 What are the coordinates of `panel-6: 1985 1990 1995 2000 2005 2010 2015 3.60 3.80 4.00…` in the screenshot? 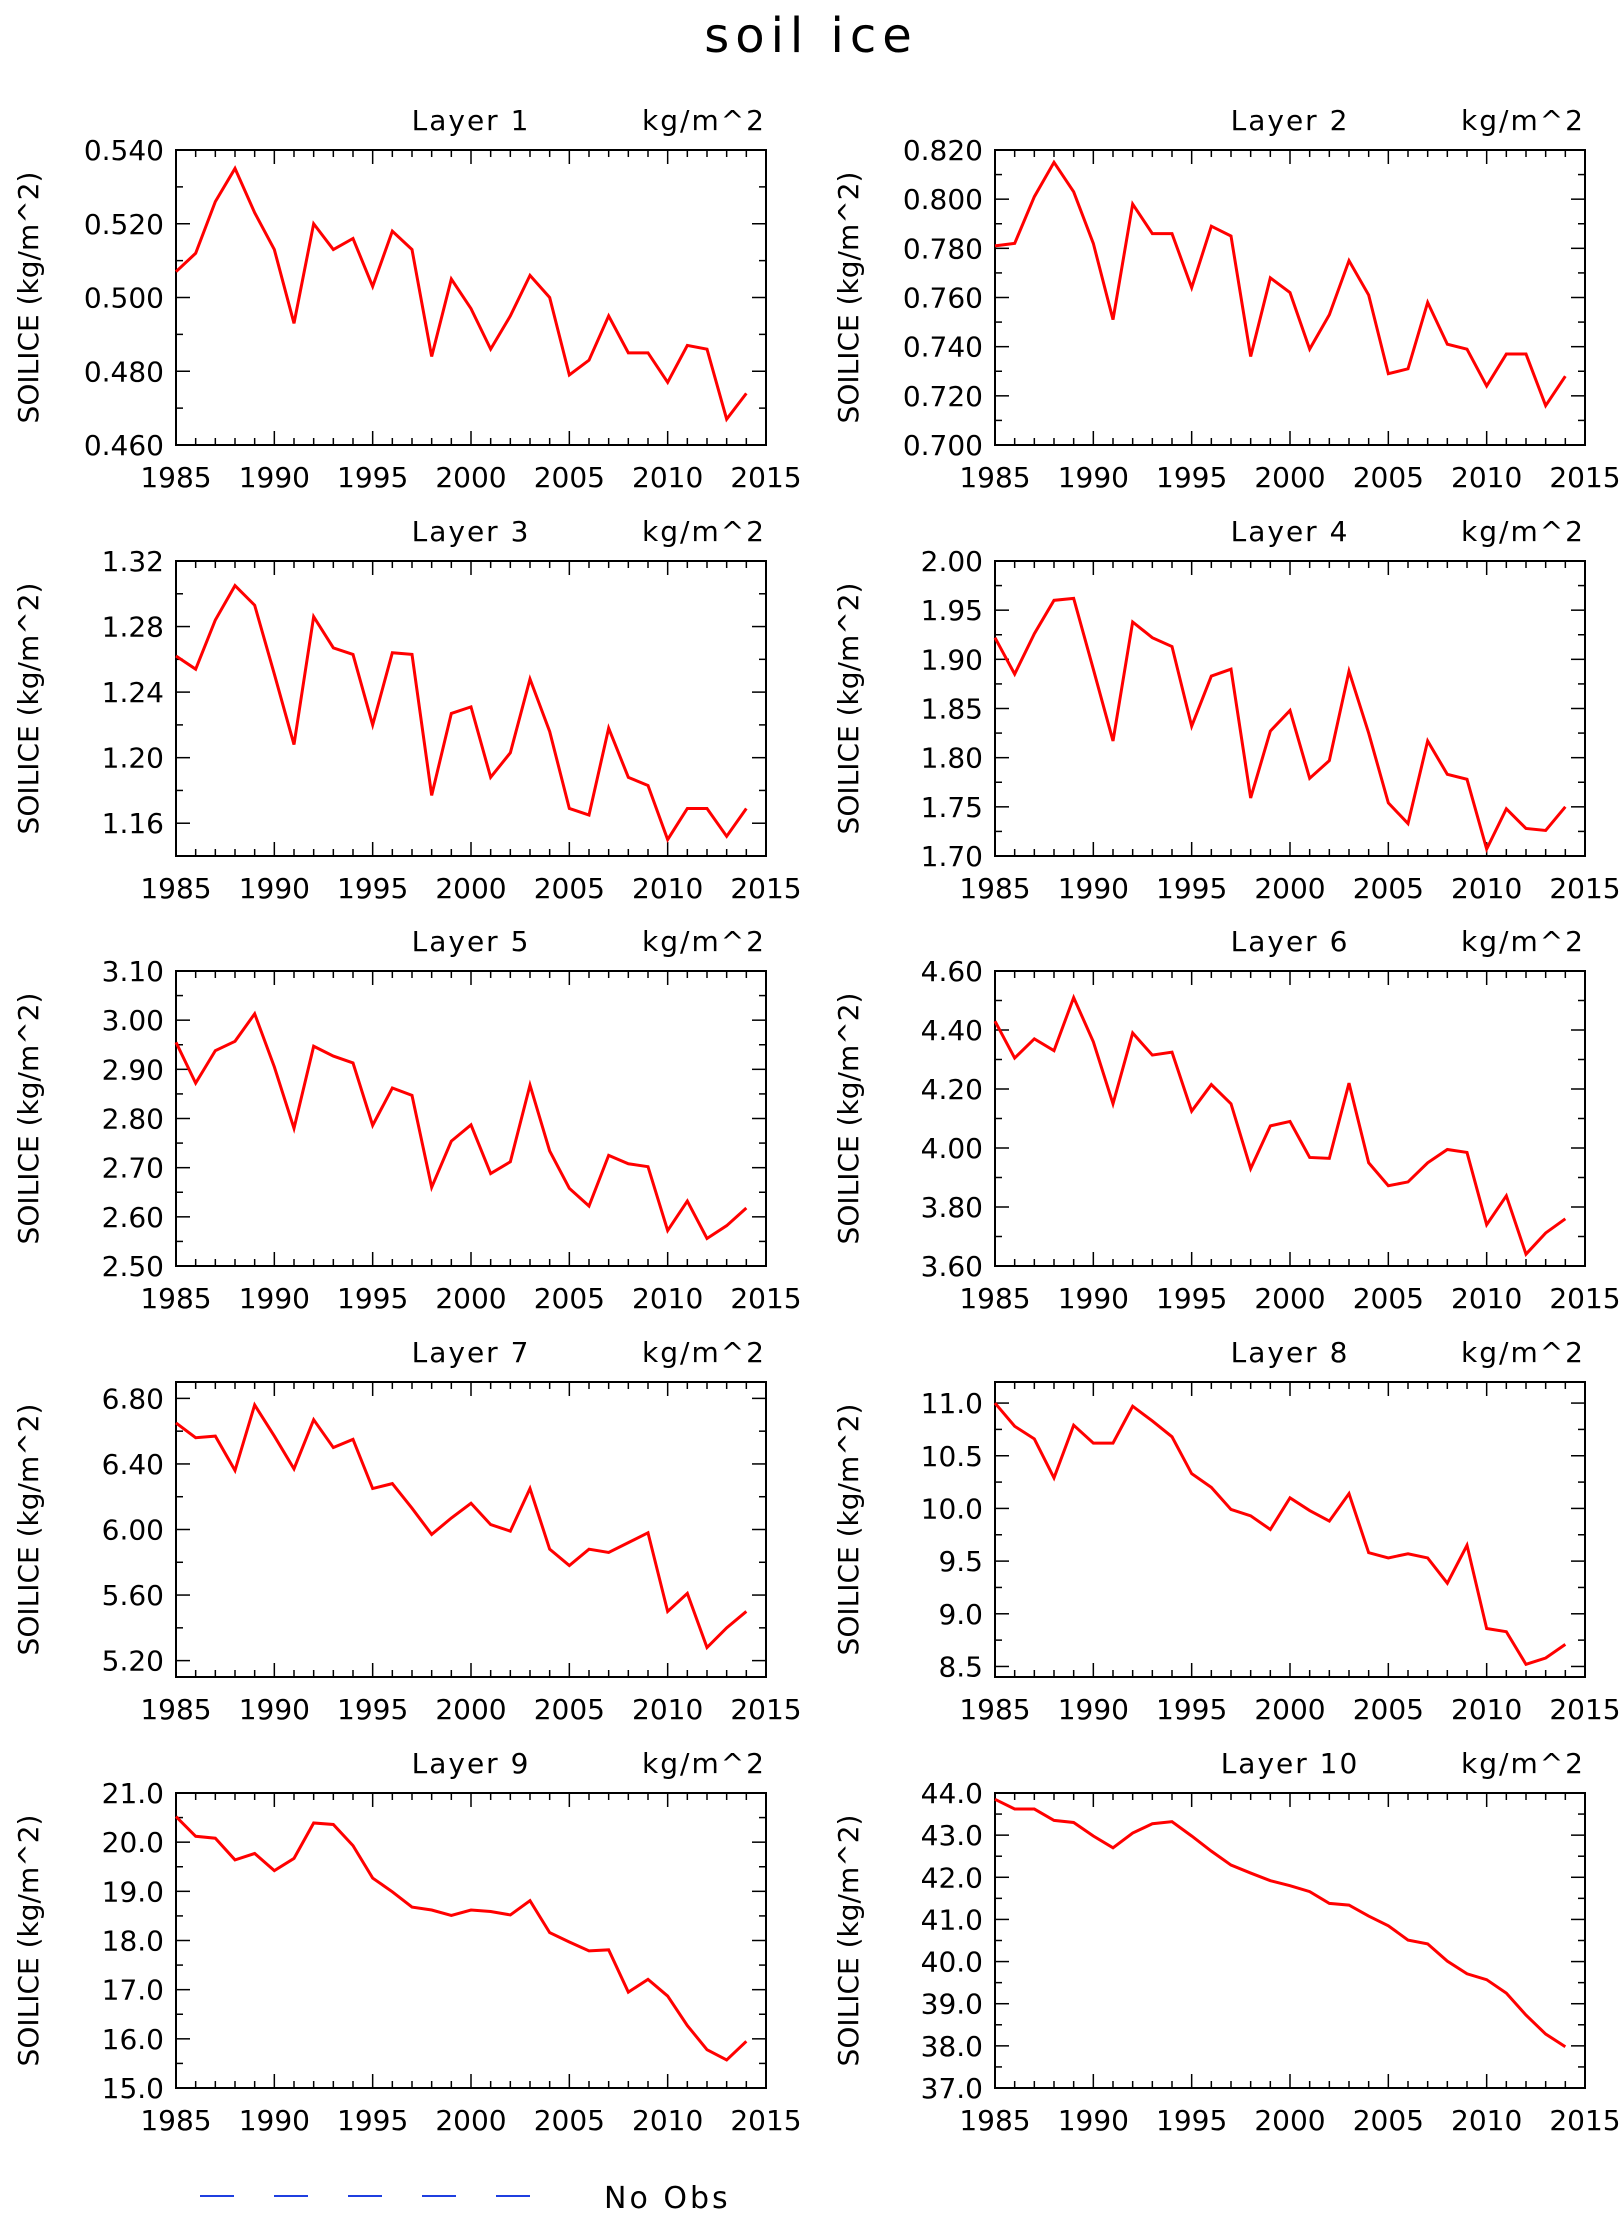 It's located at (1226, 1120).